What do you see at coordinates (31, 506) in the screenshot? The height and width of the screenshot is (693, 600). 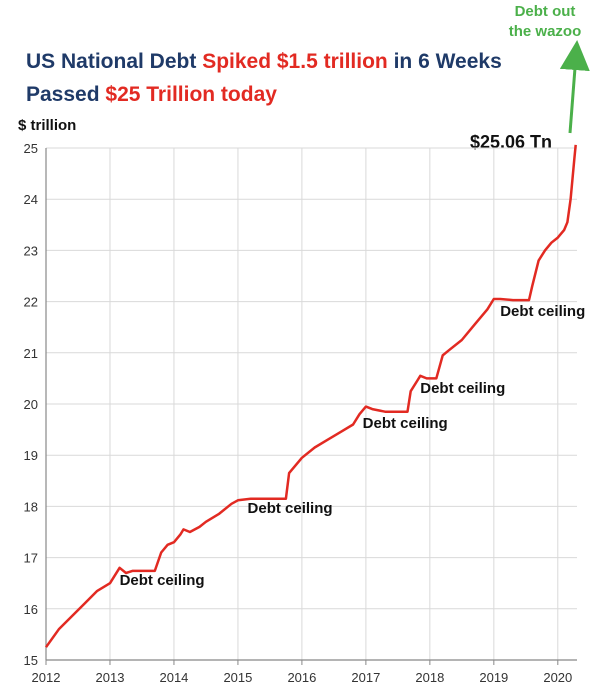 I see `y-tick-label: 18` at bounding box center [31, 506].